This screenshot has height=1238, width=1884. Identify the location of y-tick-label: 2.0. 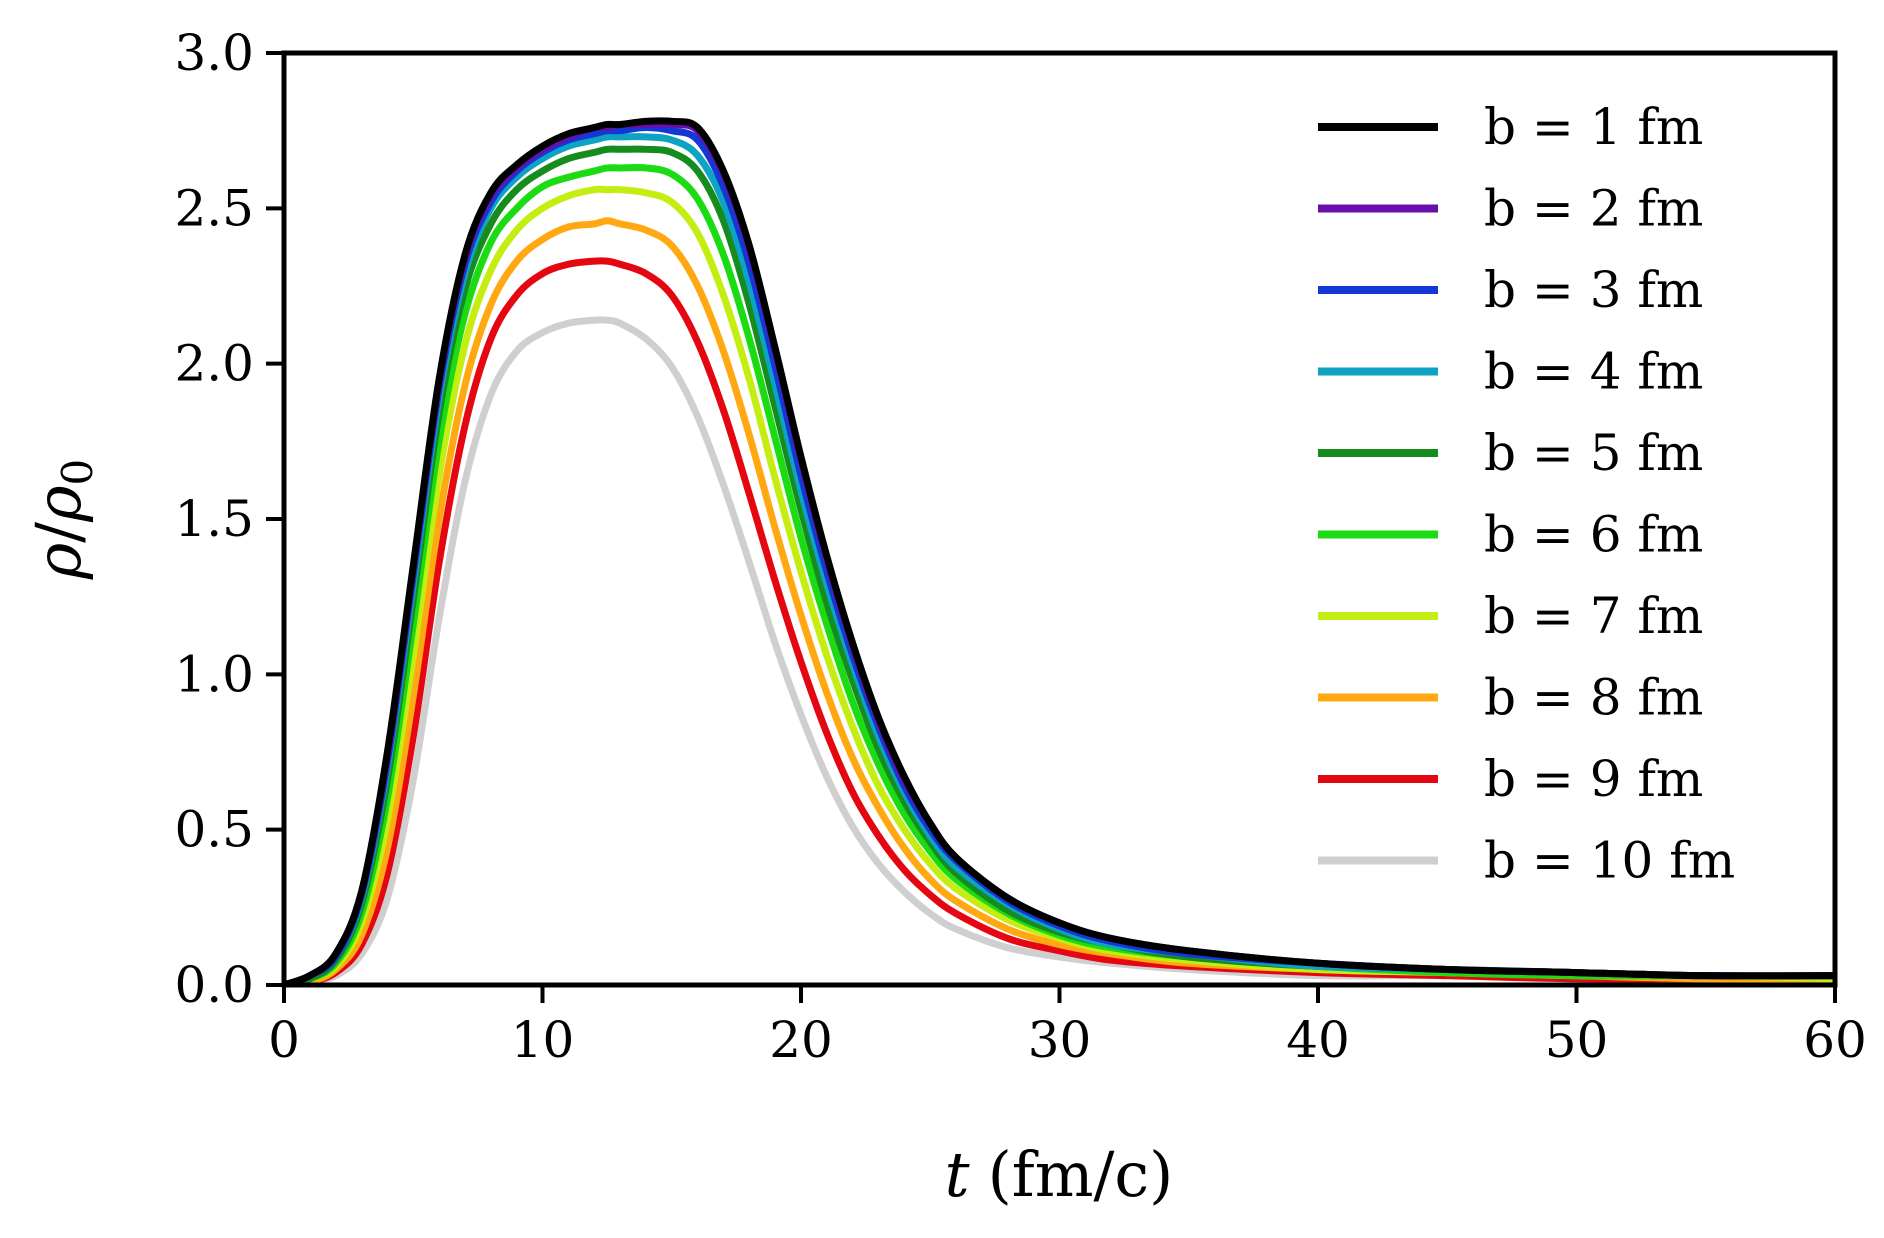
(214, 364).